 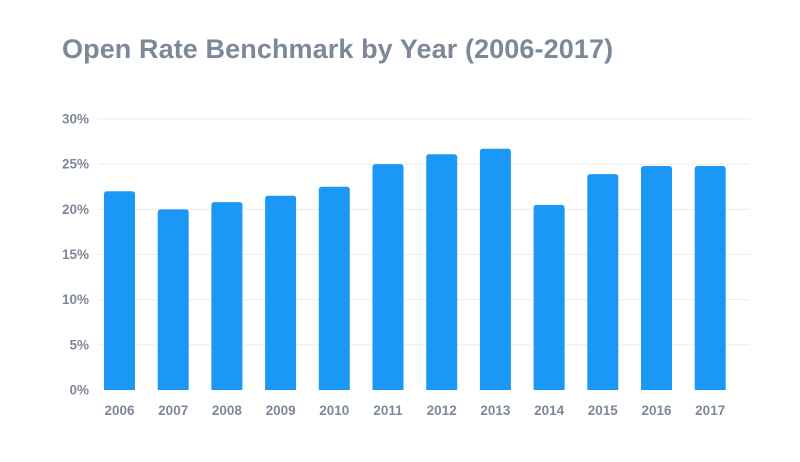 What do you see at coordinates (281, 292) in the screenshot?
I see `bar-2009` at bounding box center [281, 292].